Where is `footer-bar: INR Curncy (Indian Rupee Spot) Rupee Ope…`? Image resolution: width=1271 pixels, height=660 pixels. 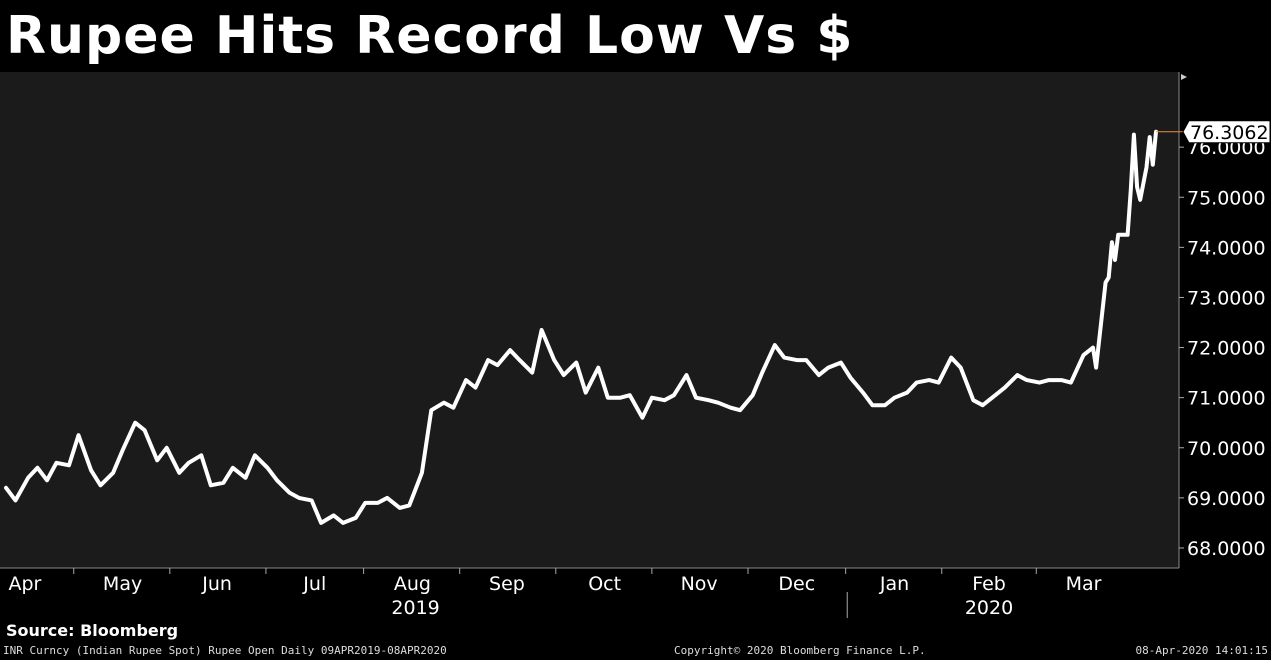 footer-bar: INR Curncy (Indian Rupee Spot) Rupee Ope… is located at coordinates (635, 651).